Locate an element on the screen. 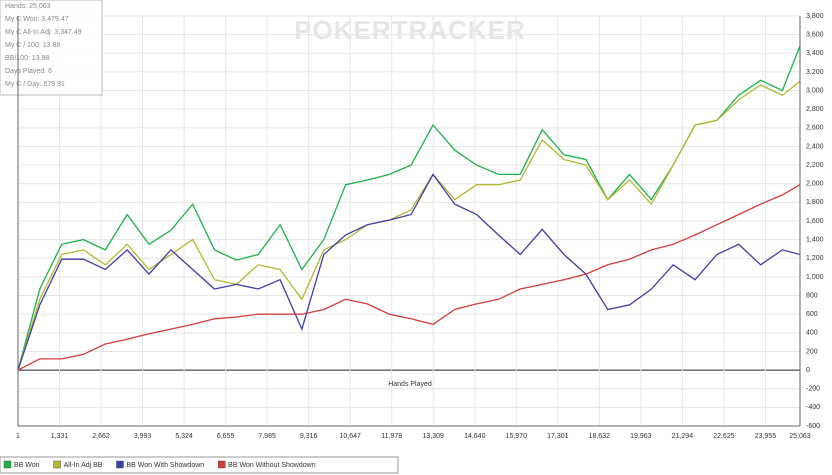 The image size is (832, 475). stat-line: Days Played: 6 is located at coordinates (28, 71).